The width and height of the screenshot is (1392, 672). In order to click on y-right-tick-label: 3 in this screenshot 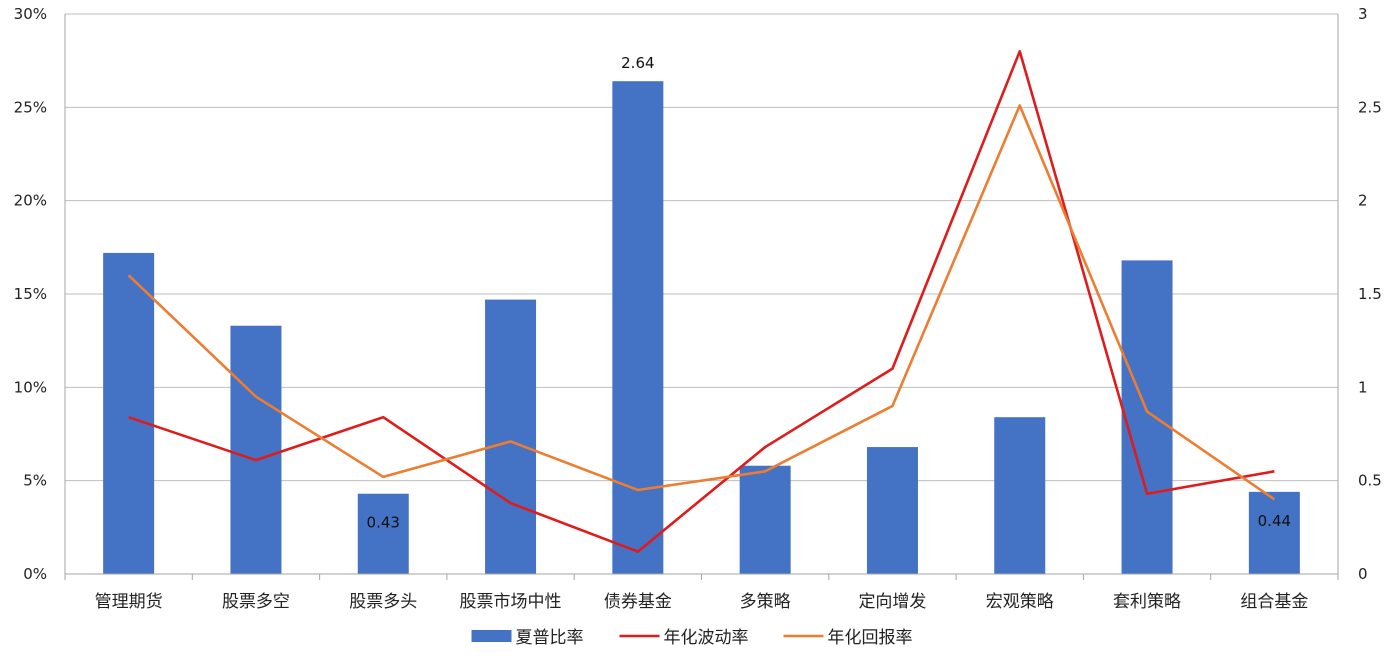, I will do `click(1363, 14)`.